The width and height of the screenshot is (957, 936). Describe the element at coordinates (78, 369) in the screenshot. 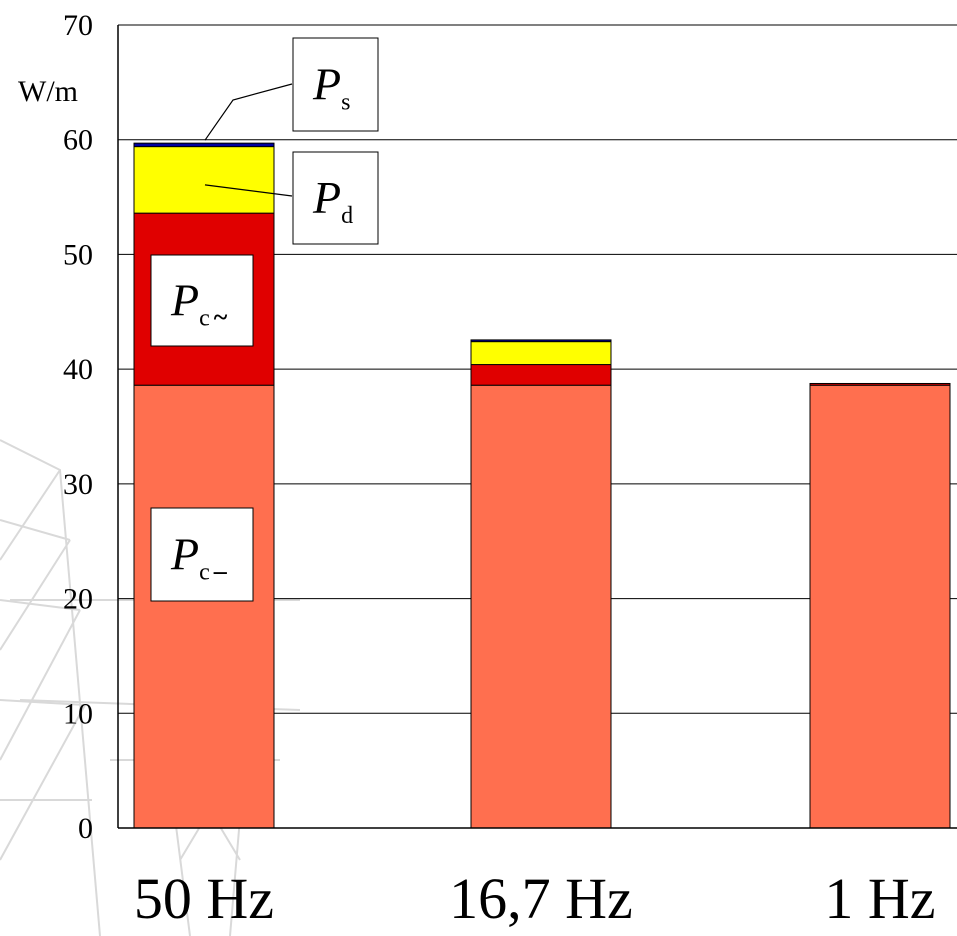

I see `y-tick-label: 40` at that location.